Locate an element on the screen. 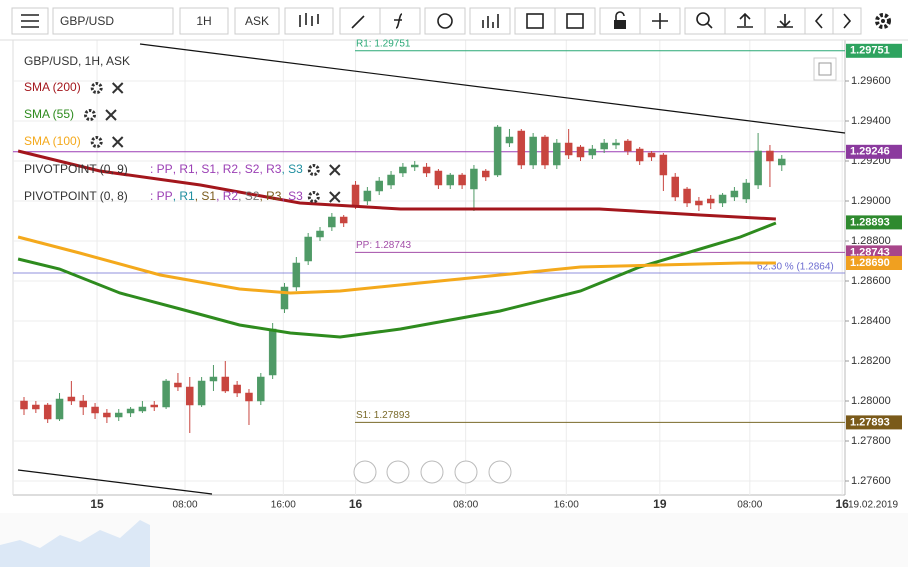 This screenshot has height=567, width=908. y-tick-label: 1.29600 is located at coordinates (871, 81).